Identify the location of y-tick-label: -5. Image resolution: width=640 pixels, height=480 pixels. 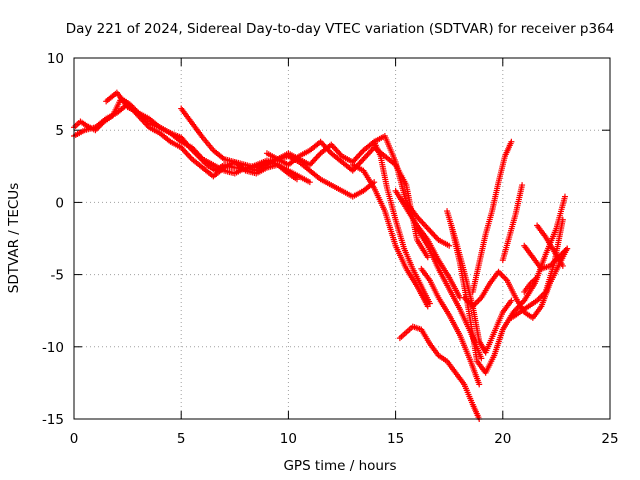
(57, 276).